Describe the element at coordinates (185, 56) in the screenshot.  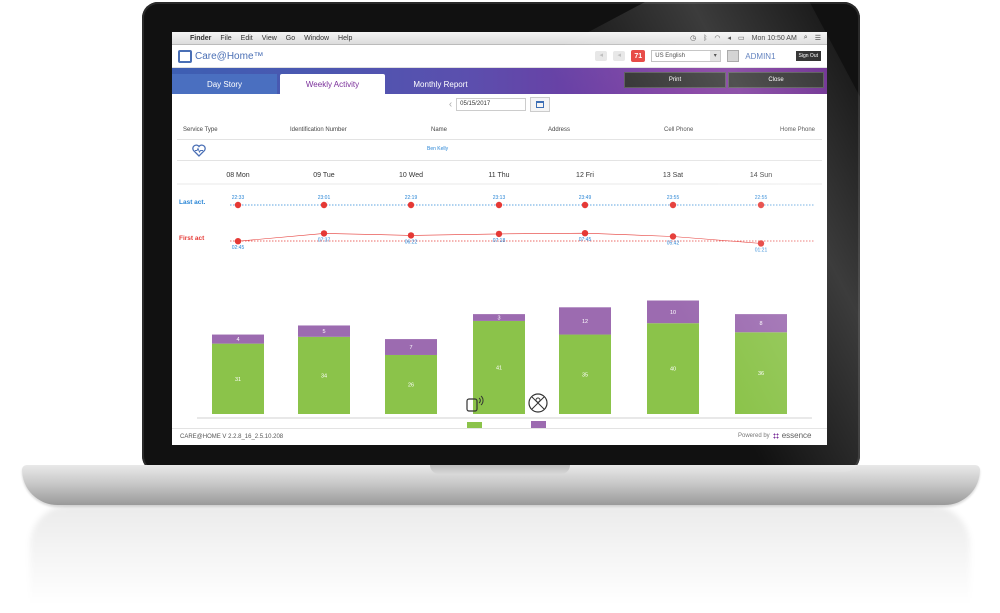
I see `home-icon` at that location.